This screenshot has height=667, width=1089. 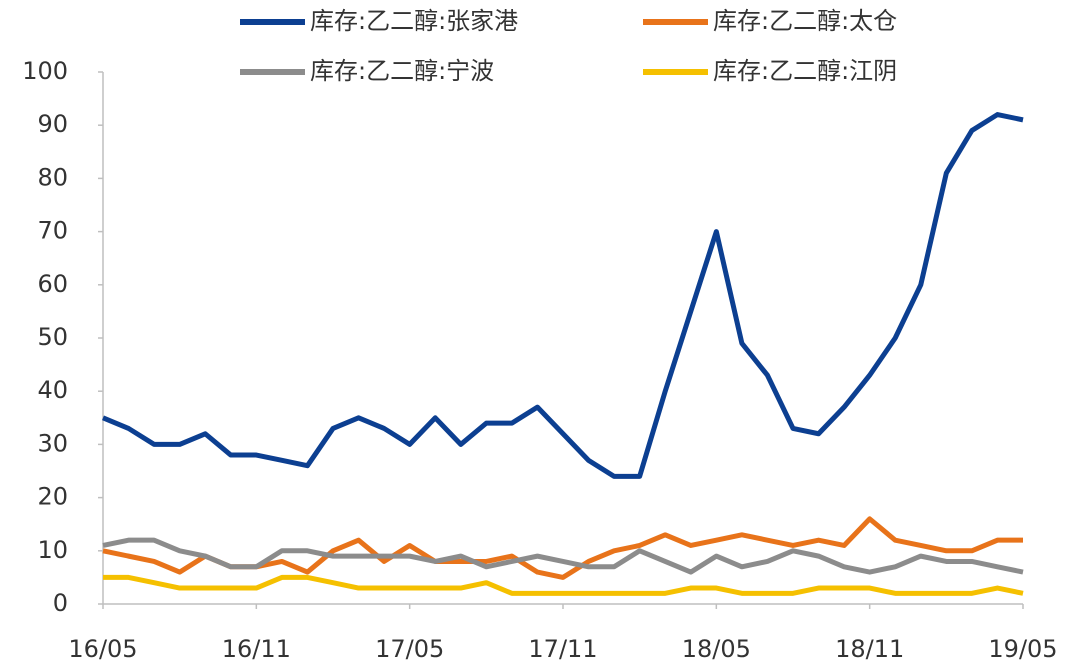 What do you see at coordinates (52, 443) in the screenshot?
I see `y-tick-label: 30` at bounding box center [52, 443].